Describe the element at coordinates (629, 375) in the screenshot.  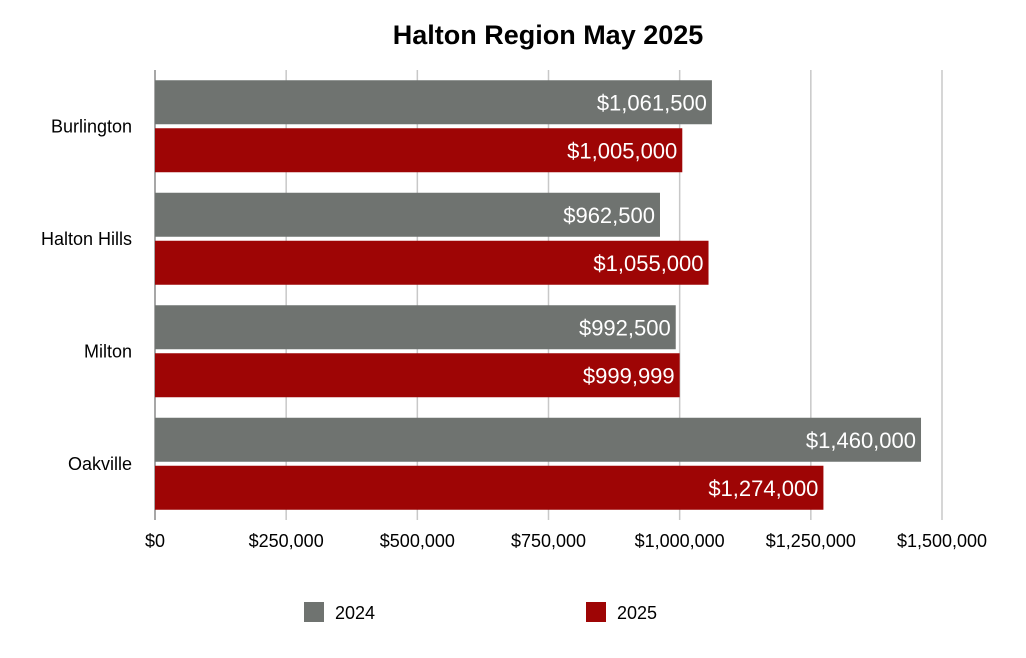
I see `data-label: $999,999` at that location.